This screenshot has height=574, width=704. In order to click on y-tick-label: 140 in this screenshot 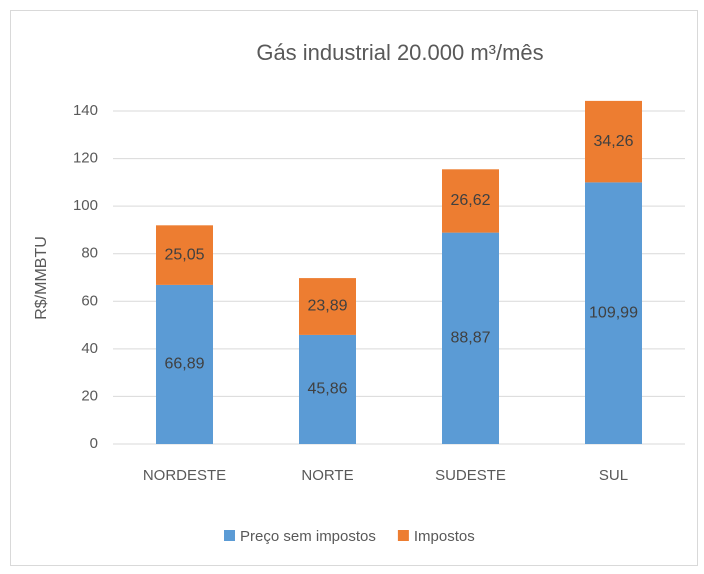, I will do `click(85, 110)`.